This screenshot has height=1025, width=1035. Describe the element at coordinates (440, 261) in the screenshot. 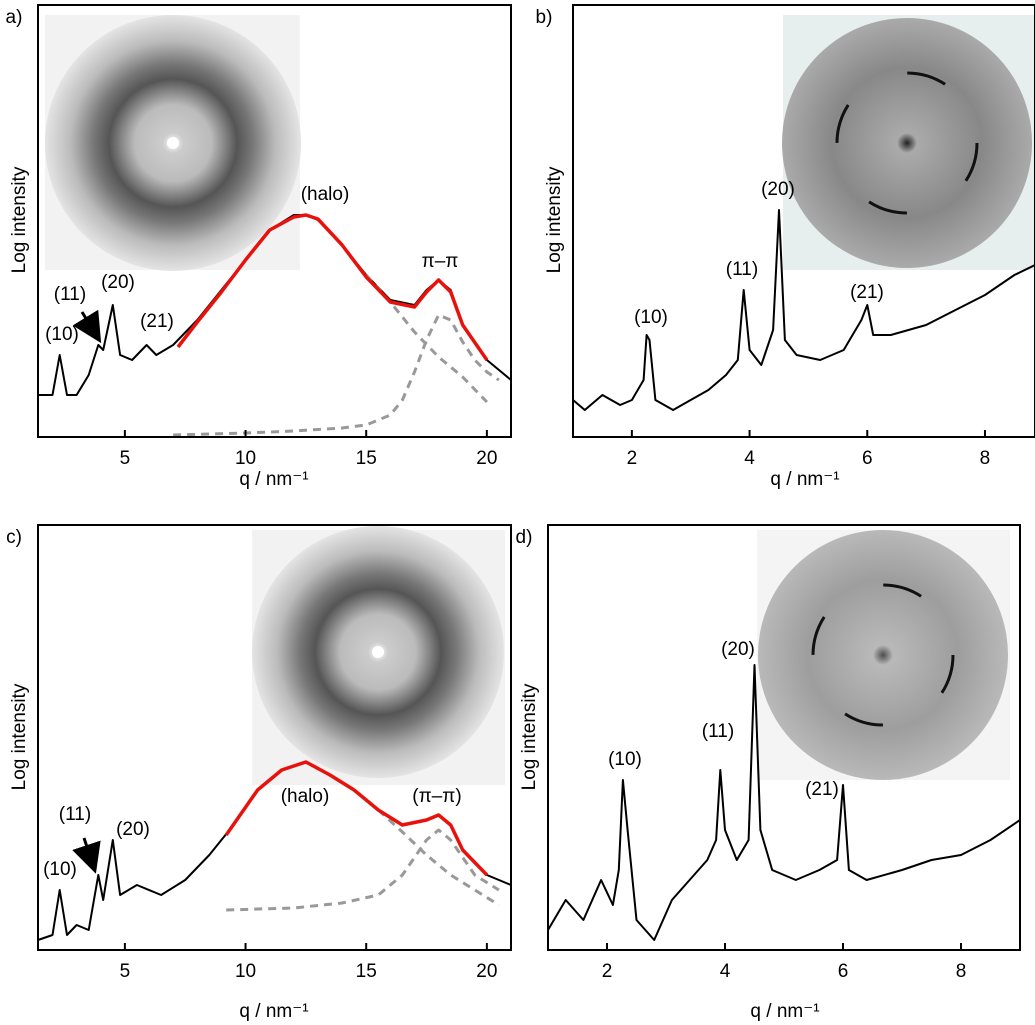

I see `peak-label: π–π` at that location.